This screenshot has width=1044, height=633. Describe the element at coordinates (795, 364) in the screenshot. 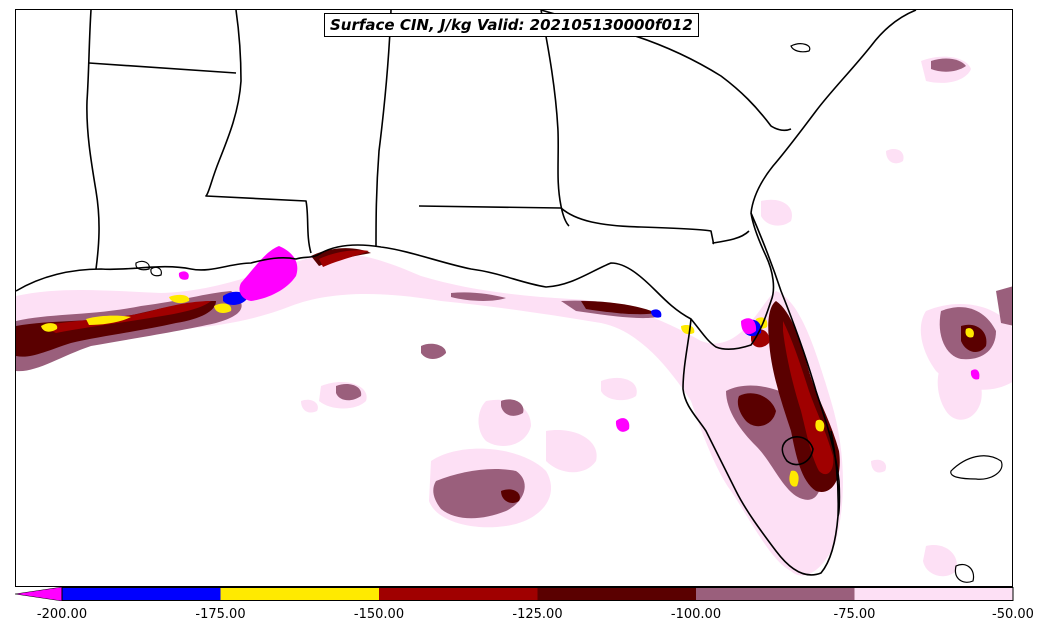

I see `florida-east-coast` at that location.